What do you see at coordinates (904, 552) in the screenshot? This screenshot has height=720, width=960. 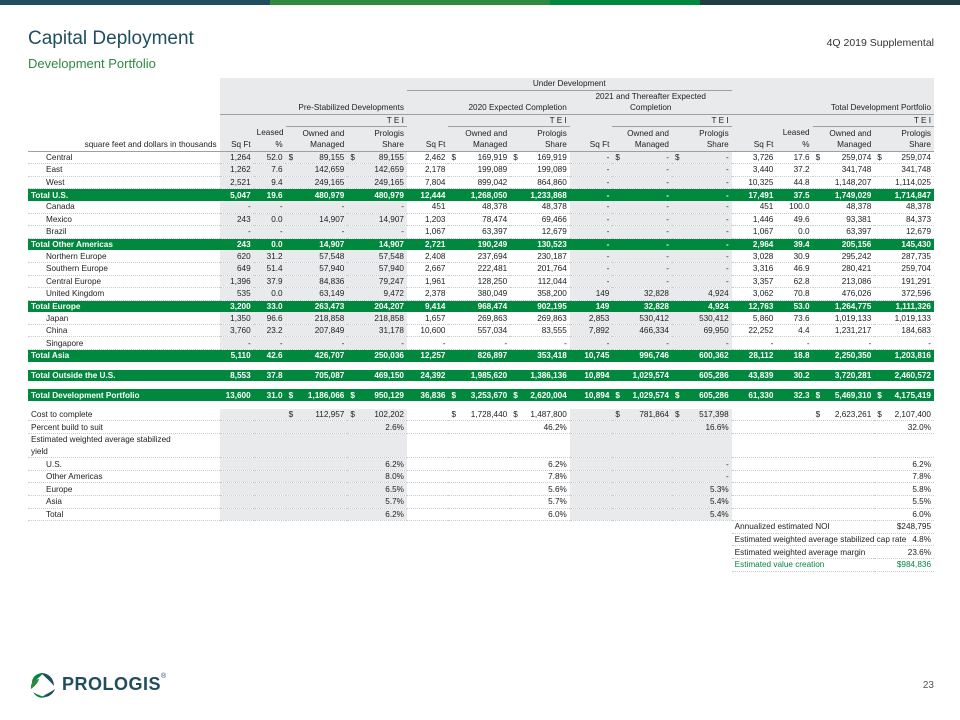 I see `summary-value: 23.6%` at bounding box center [904, 552].